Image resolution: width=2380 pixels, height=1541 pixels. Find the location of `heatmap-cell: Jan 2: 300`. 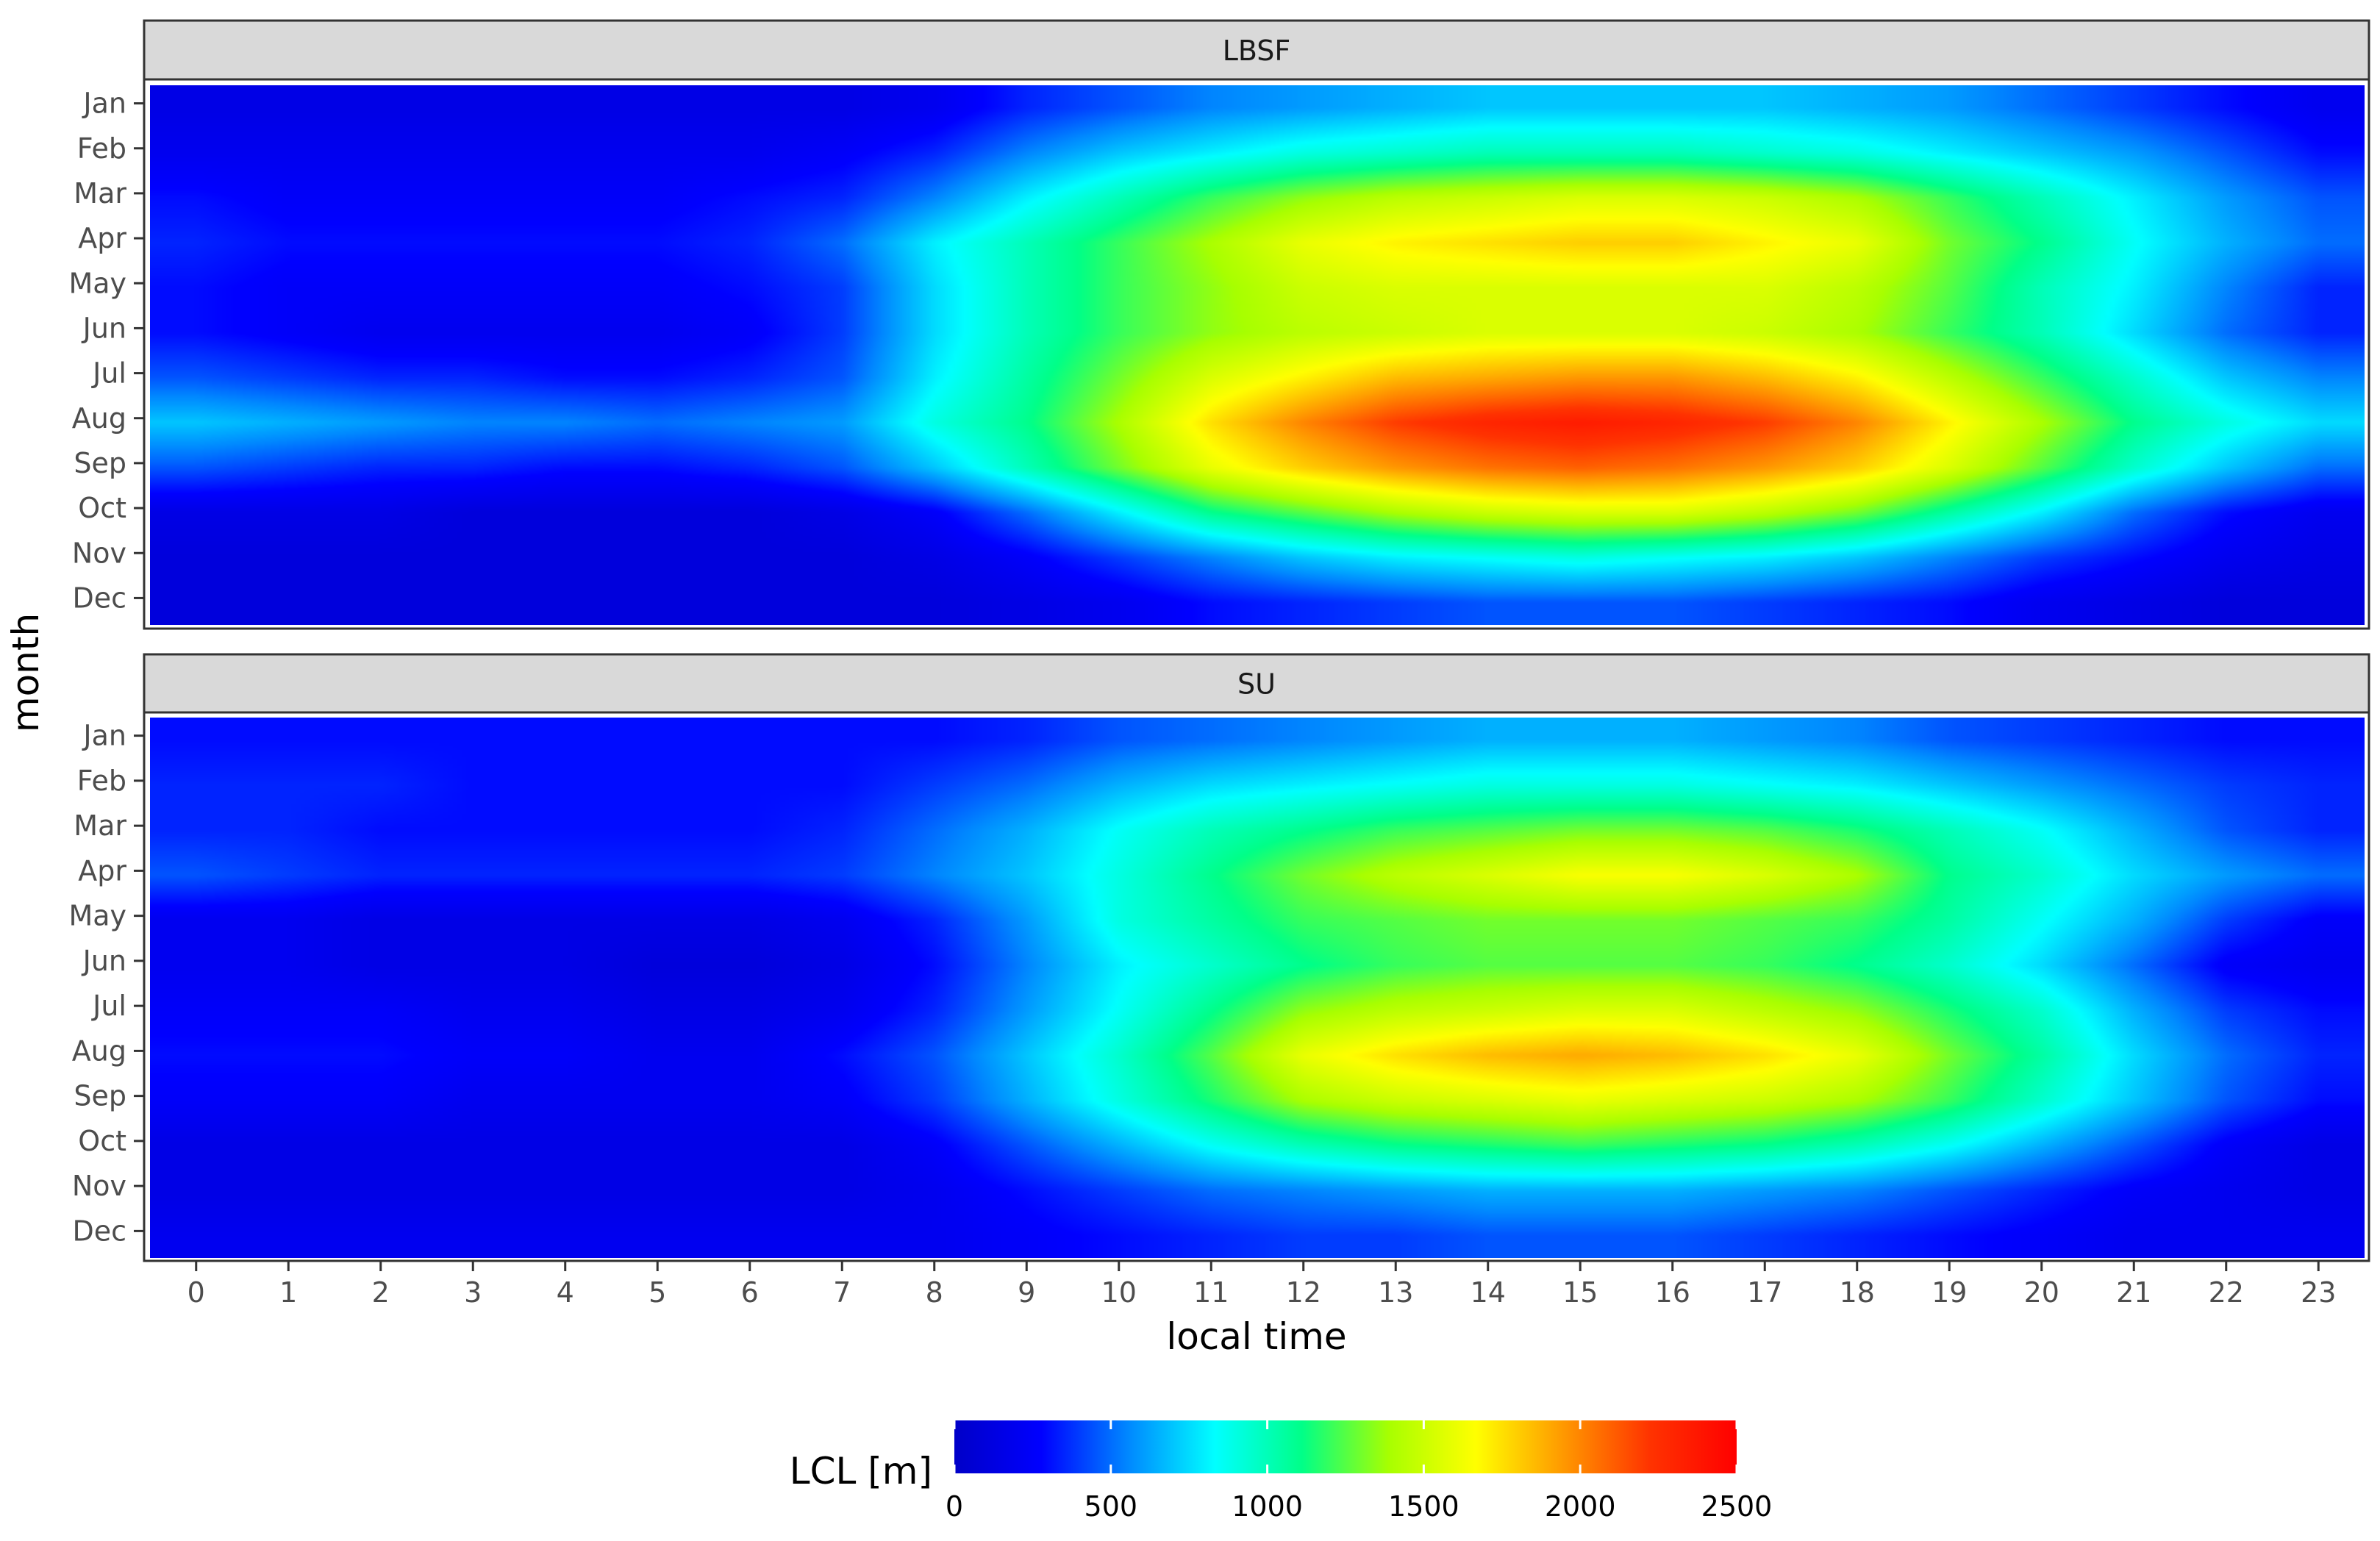

heatmap-cell: Jan 2: 300 is located at coordinates (381, 740).